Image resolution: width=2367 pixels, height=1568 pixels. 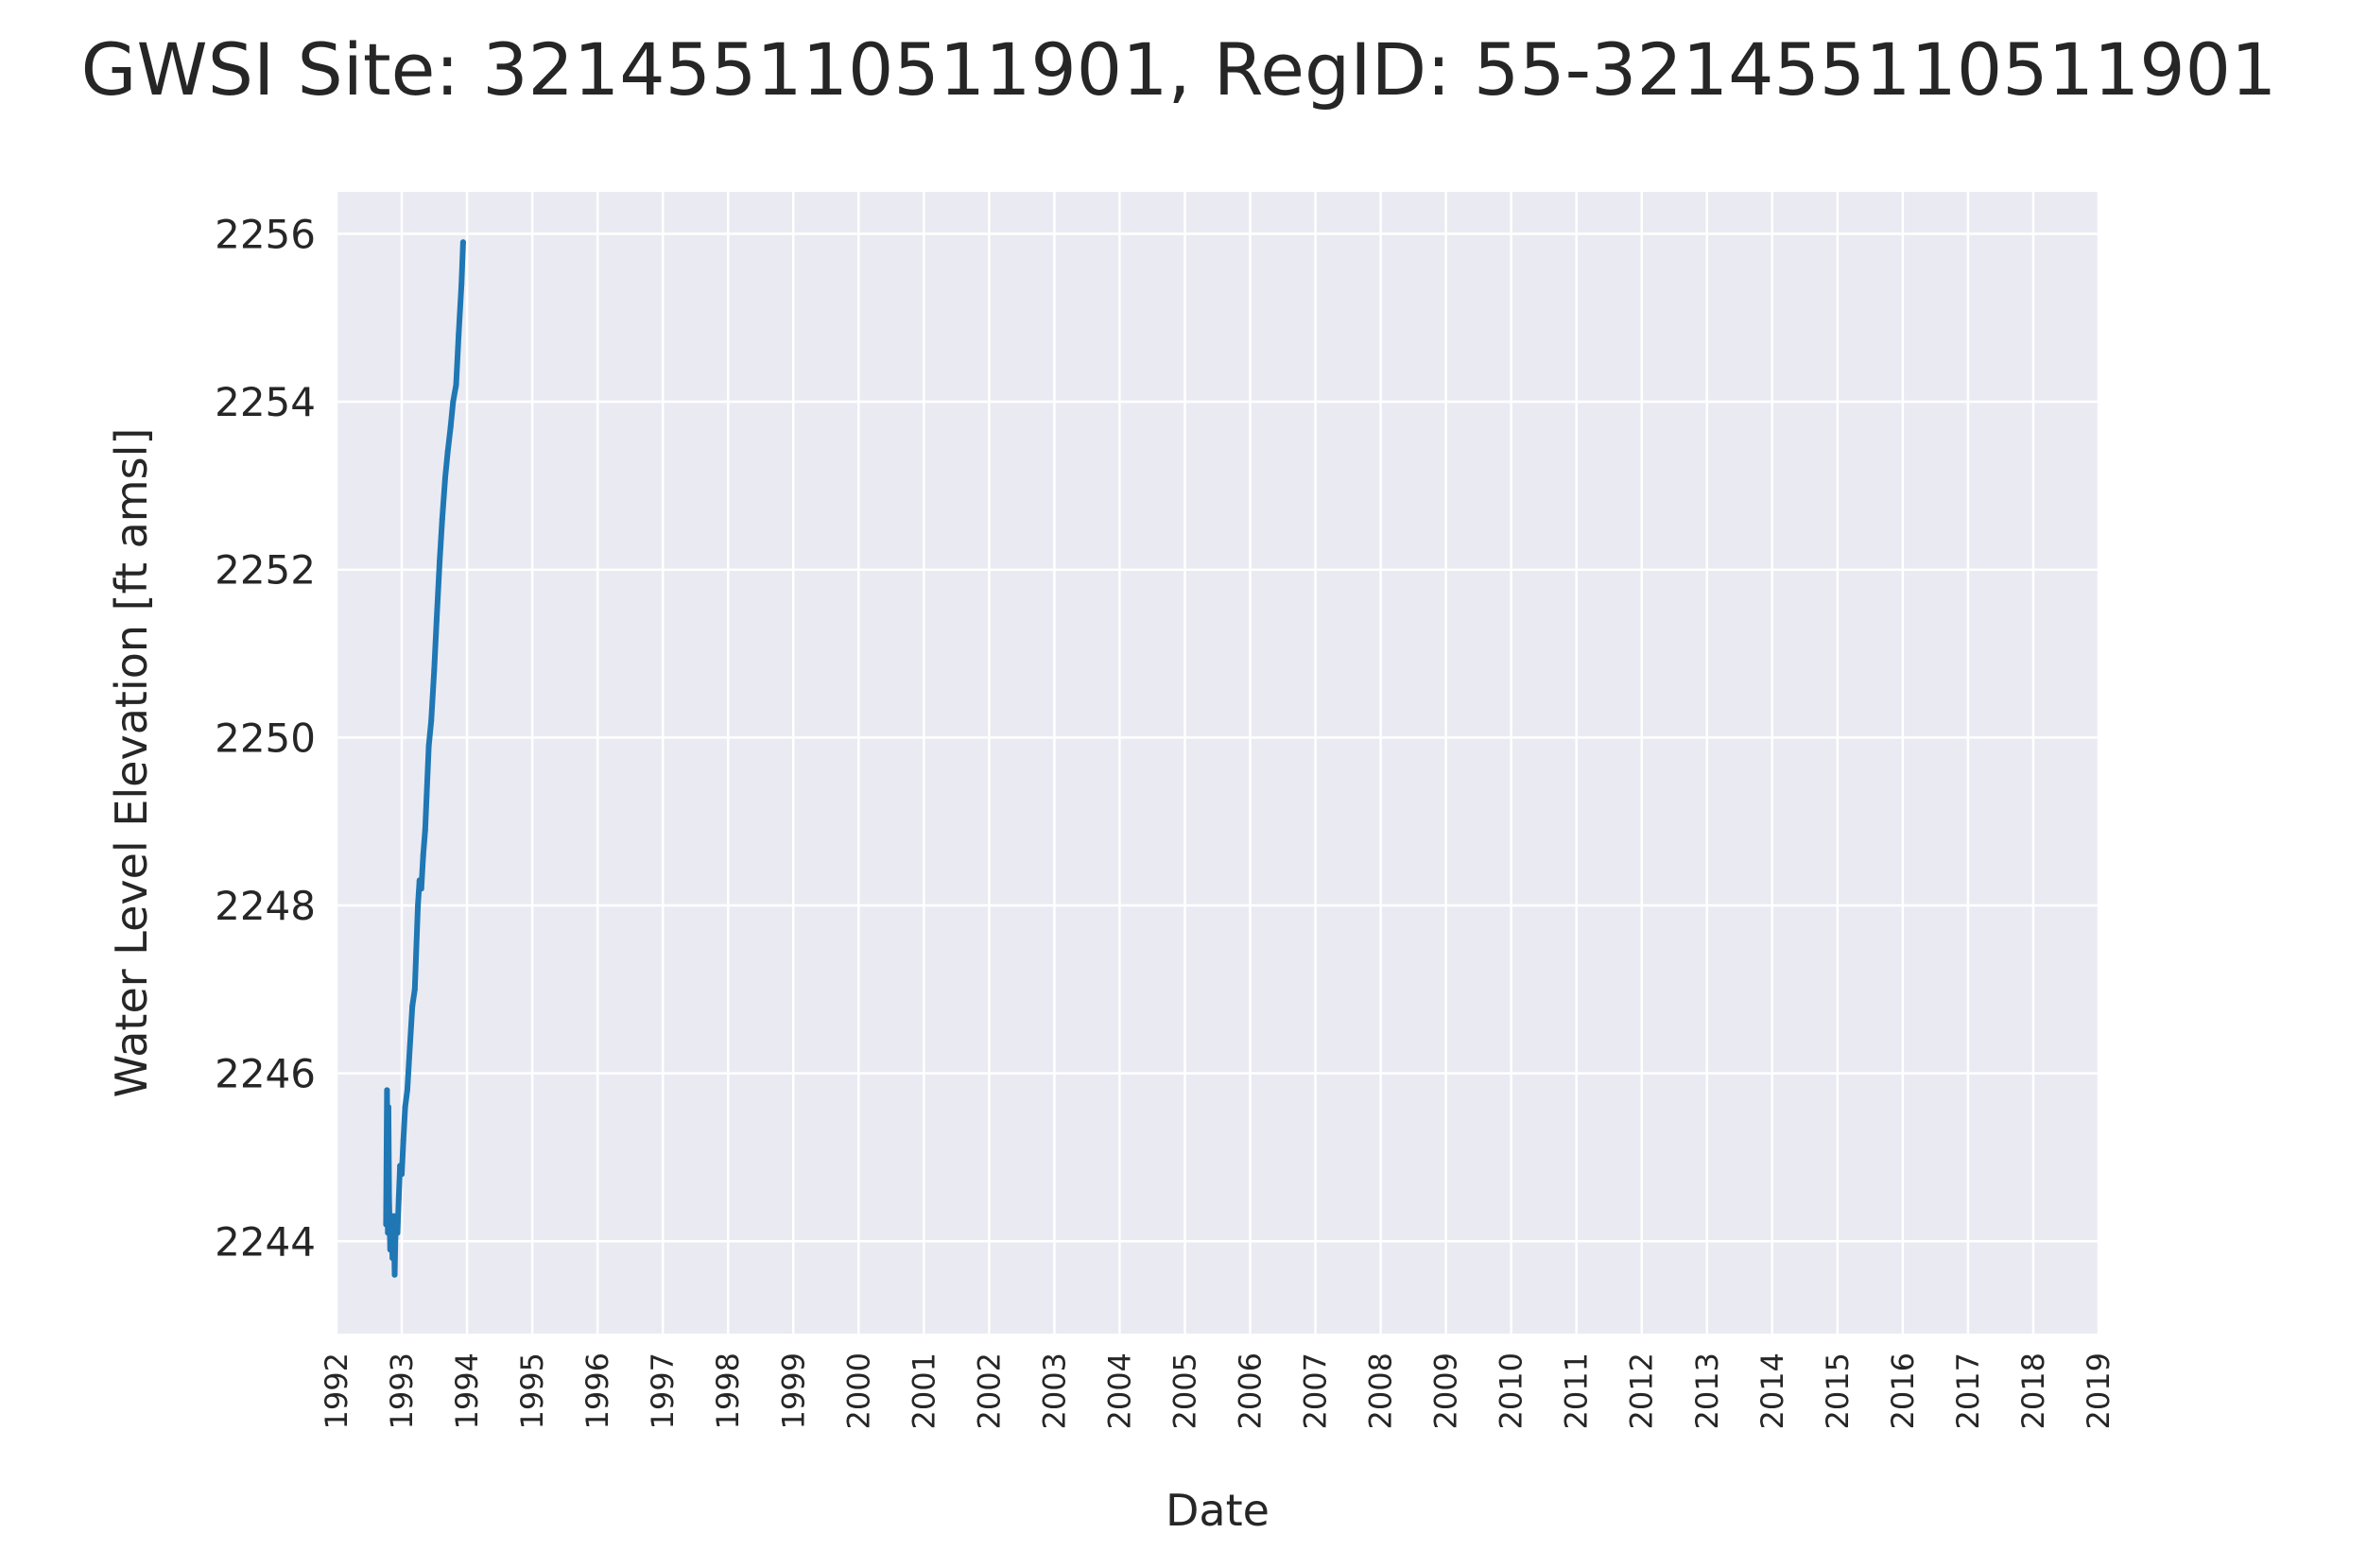 What do you see at coordinates (1446, 1391) in the screenshot?
I see `x-tick-label: 2009` at bounding box center [1446, 1391].